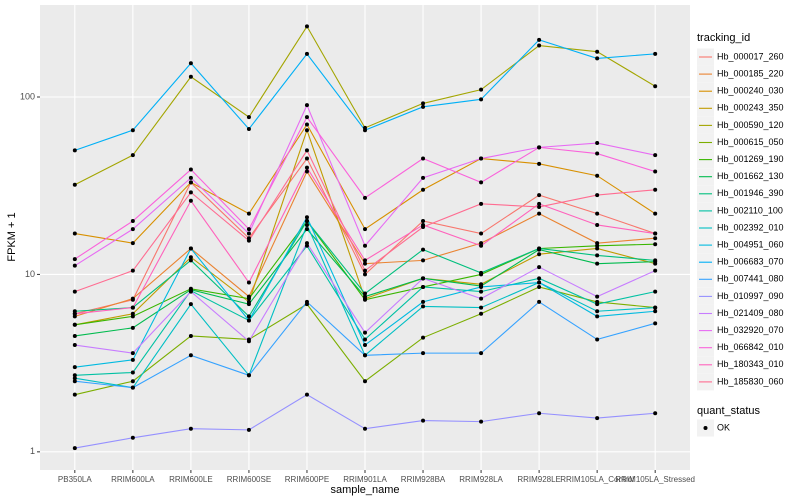 This screenshot has height=500, width=800. I want to click on legend-label: Hb_010997_090, so click(750, 296).